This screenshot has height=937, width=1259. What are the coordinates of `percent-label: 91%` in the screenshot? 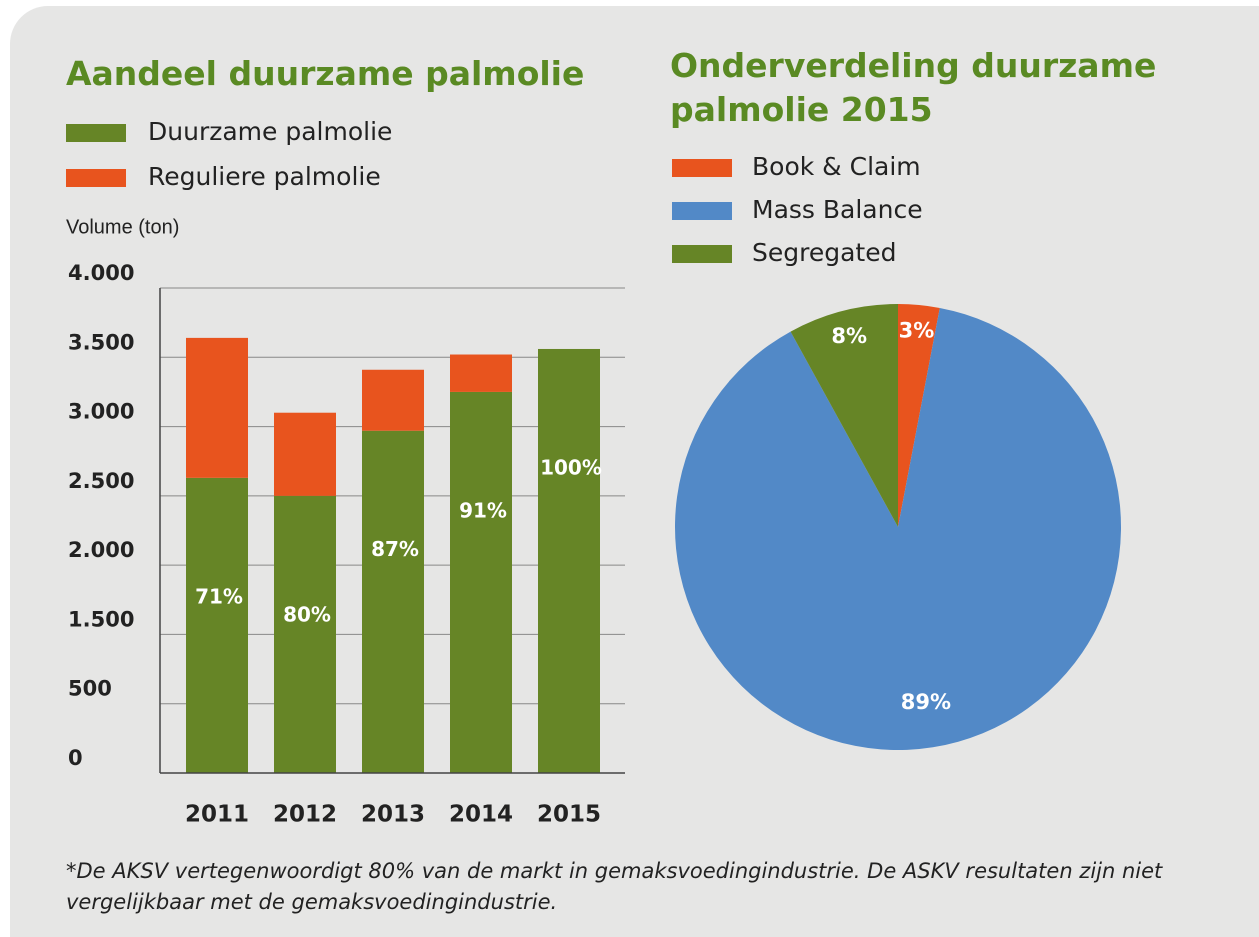 It's located at (483, 510).